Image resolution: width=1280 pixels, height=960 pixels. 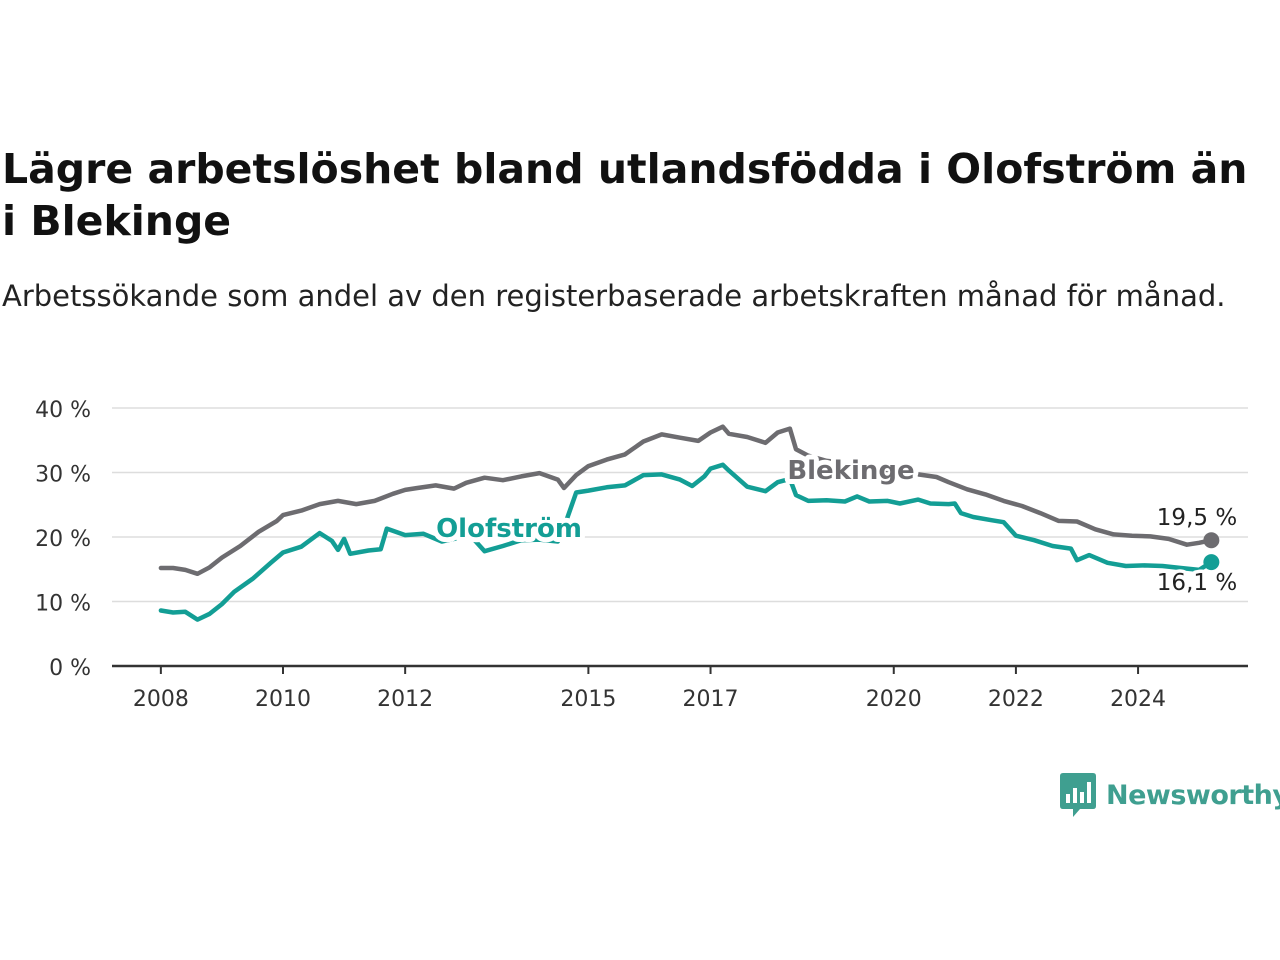 I want to click on series-line-olofstrom, so click(x=686, y=542).